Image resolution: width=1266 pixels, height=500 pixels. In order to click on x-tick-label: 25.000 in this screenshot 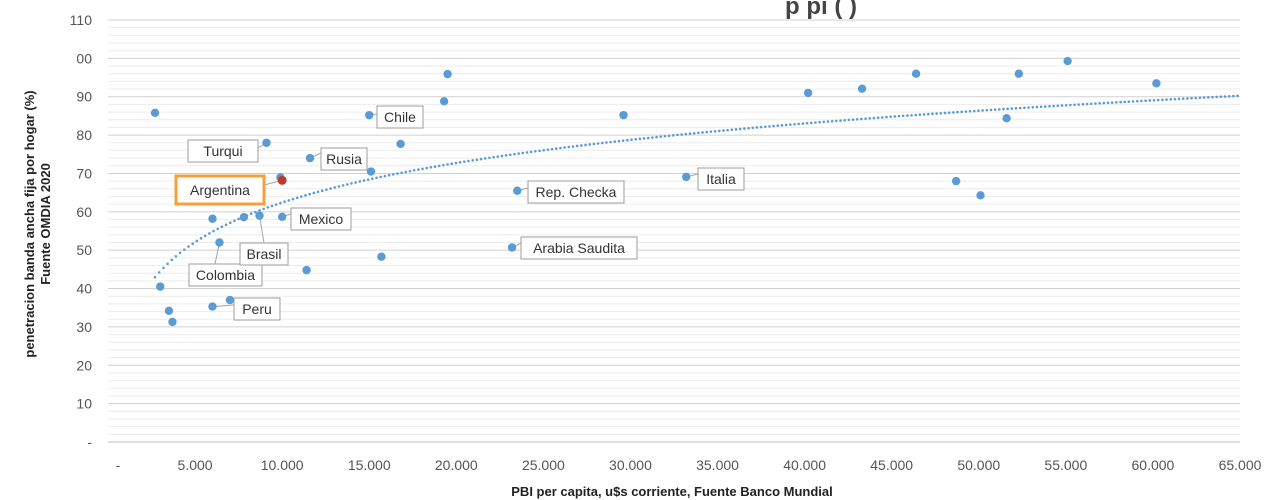, I will do `click(543, 465)`.